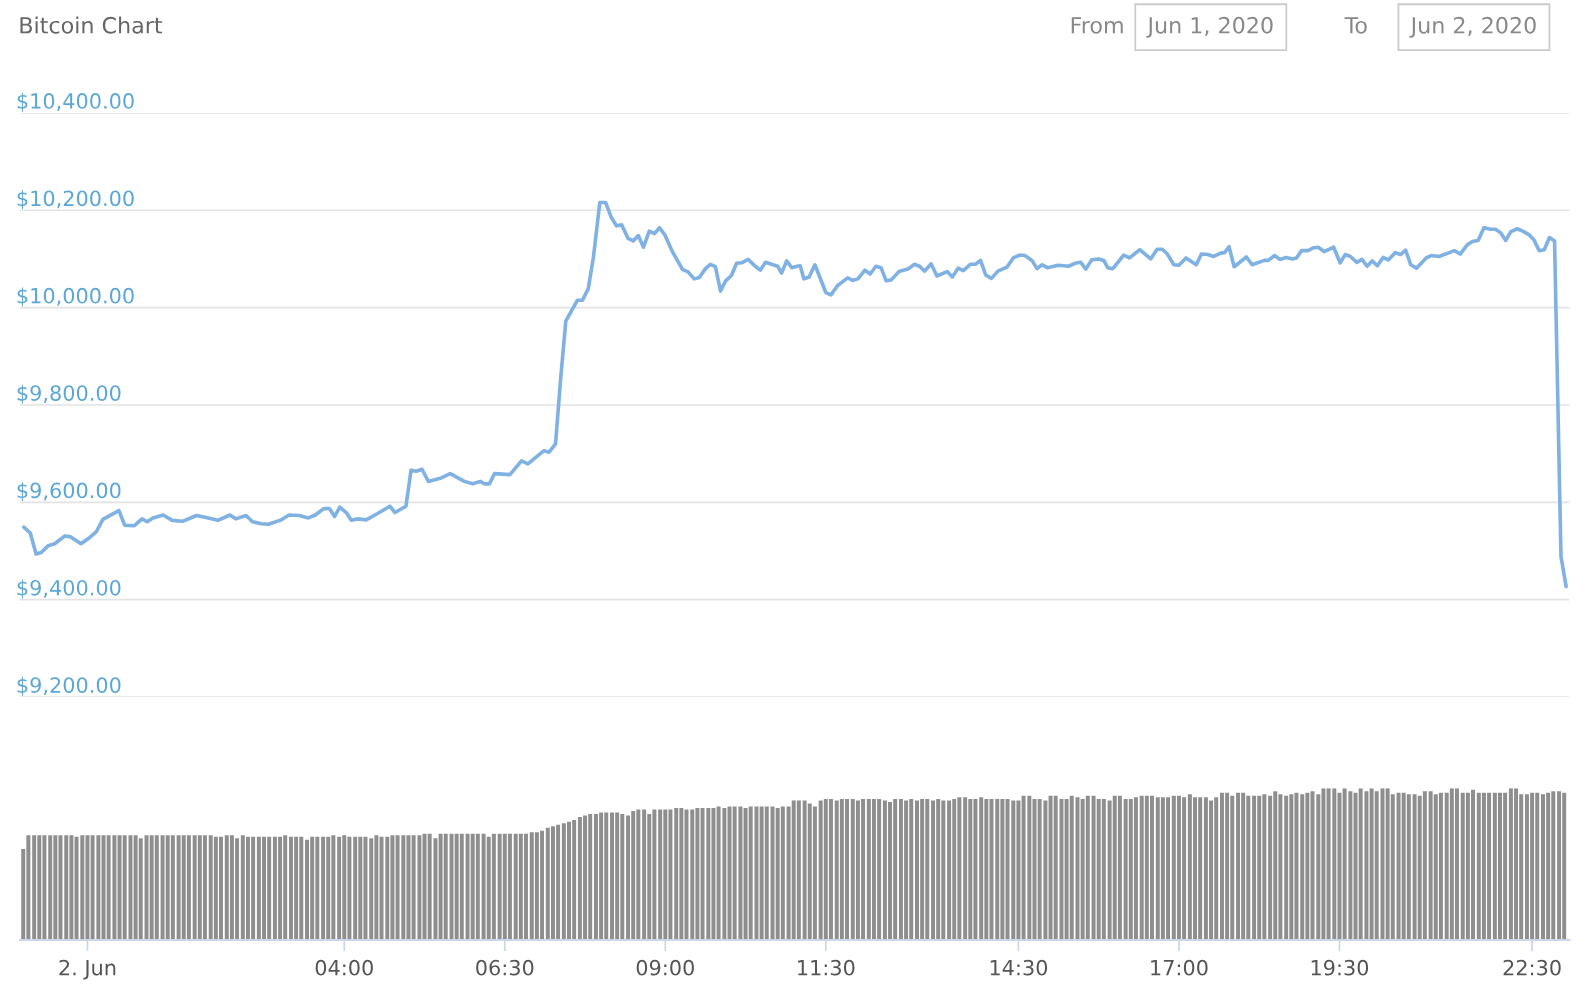 The image size is (1590, 1008). I want to click on text: Jun 2, 2020, so click(1472, 27).